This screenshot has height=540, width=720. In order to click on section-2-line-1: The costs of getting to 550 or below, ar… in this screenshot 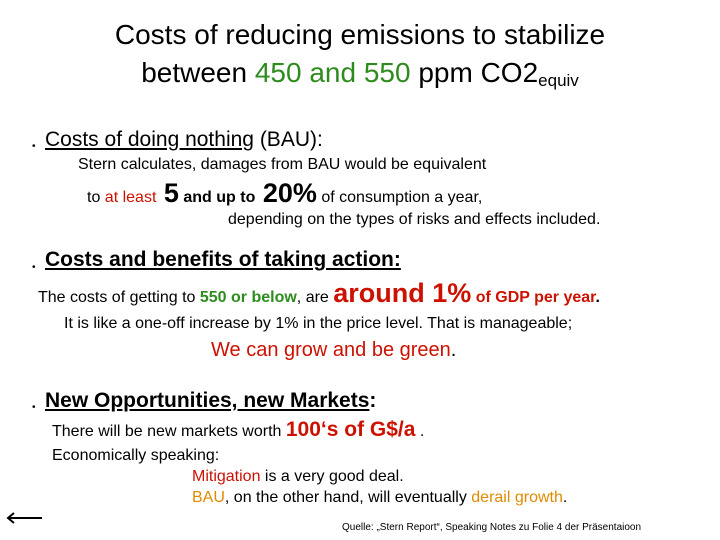, I will do `click(319, 293)`.